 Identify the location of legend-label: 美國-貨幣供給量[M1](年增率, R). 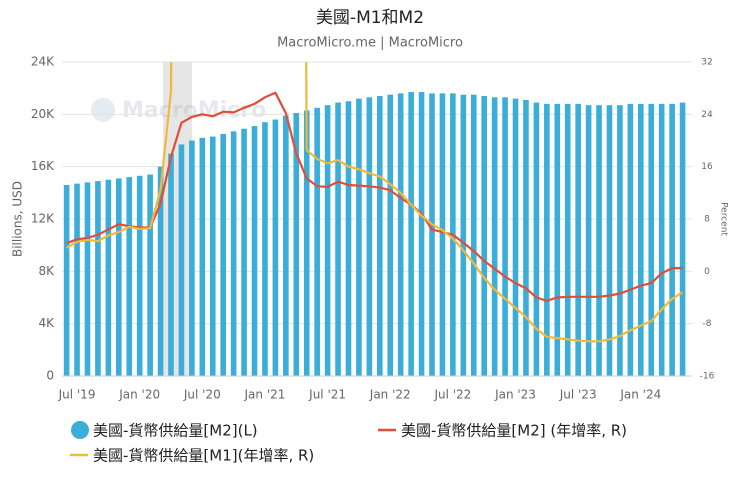
(203, 456).